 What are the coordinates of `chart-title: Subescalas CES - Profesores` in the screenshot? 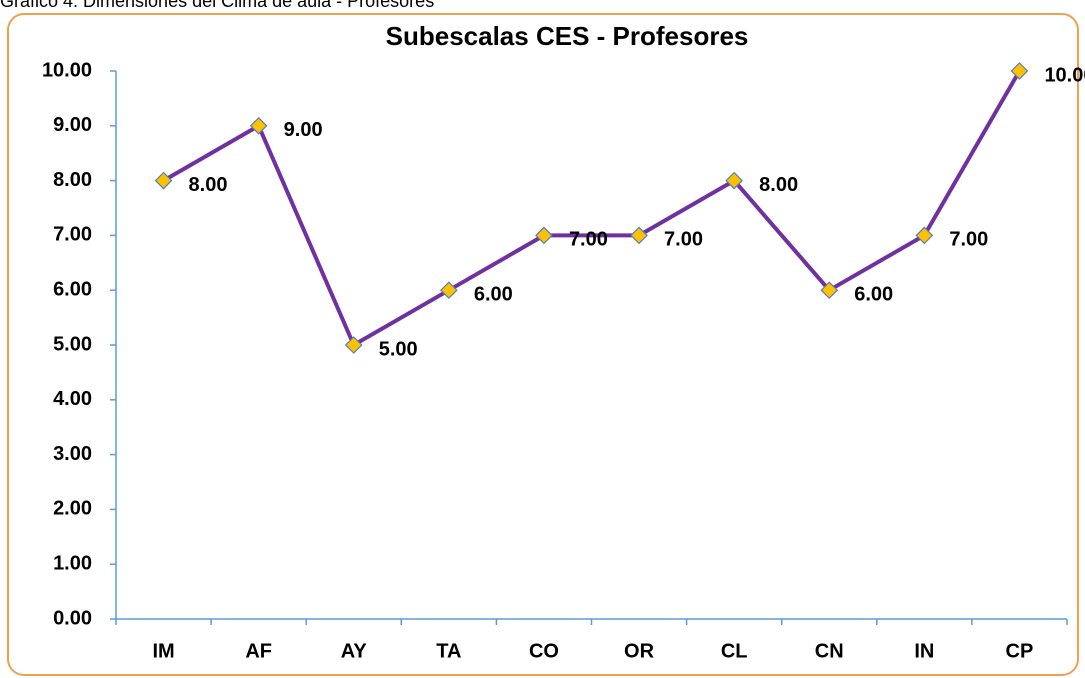 It's located at (567, 36).